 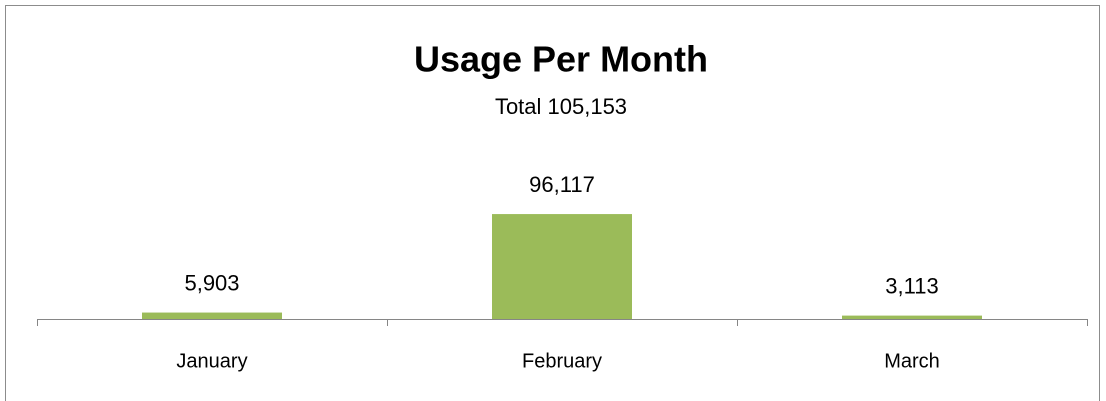 I want to click on chart-subtitle: Total 105,153, so click(x=561, y=106).